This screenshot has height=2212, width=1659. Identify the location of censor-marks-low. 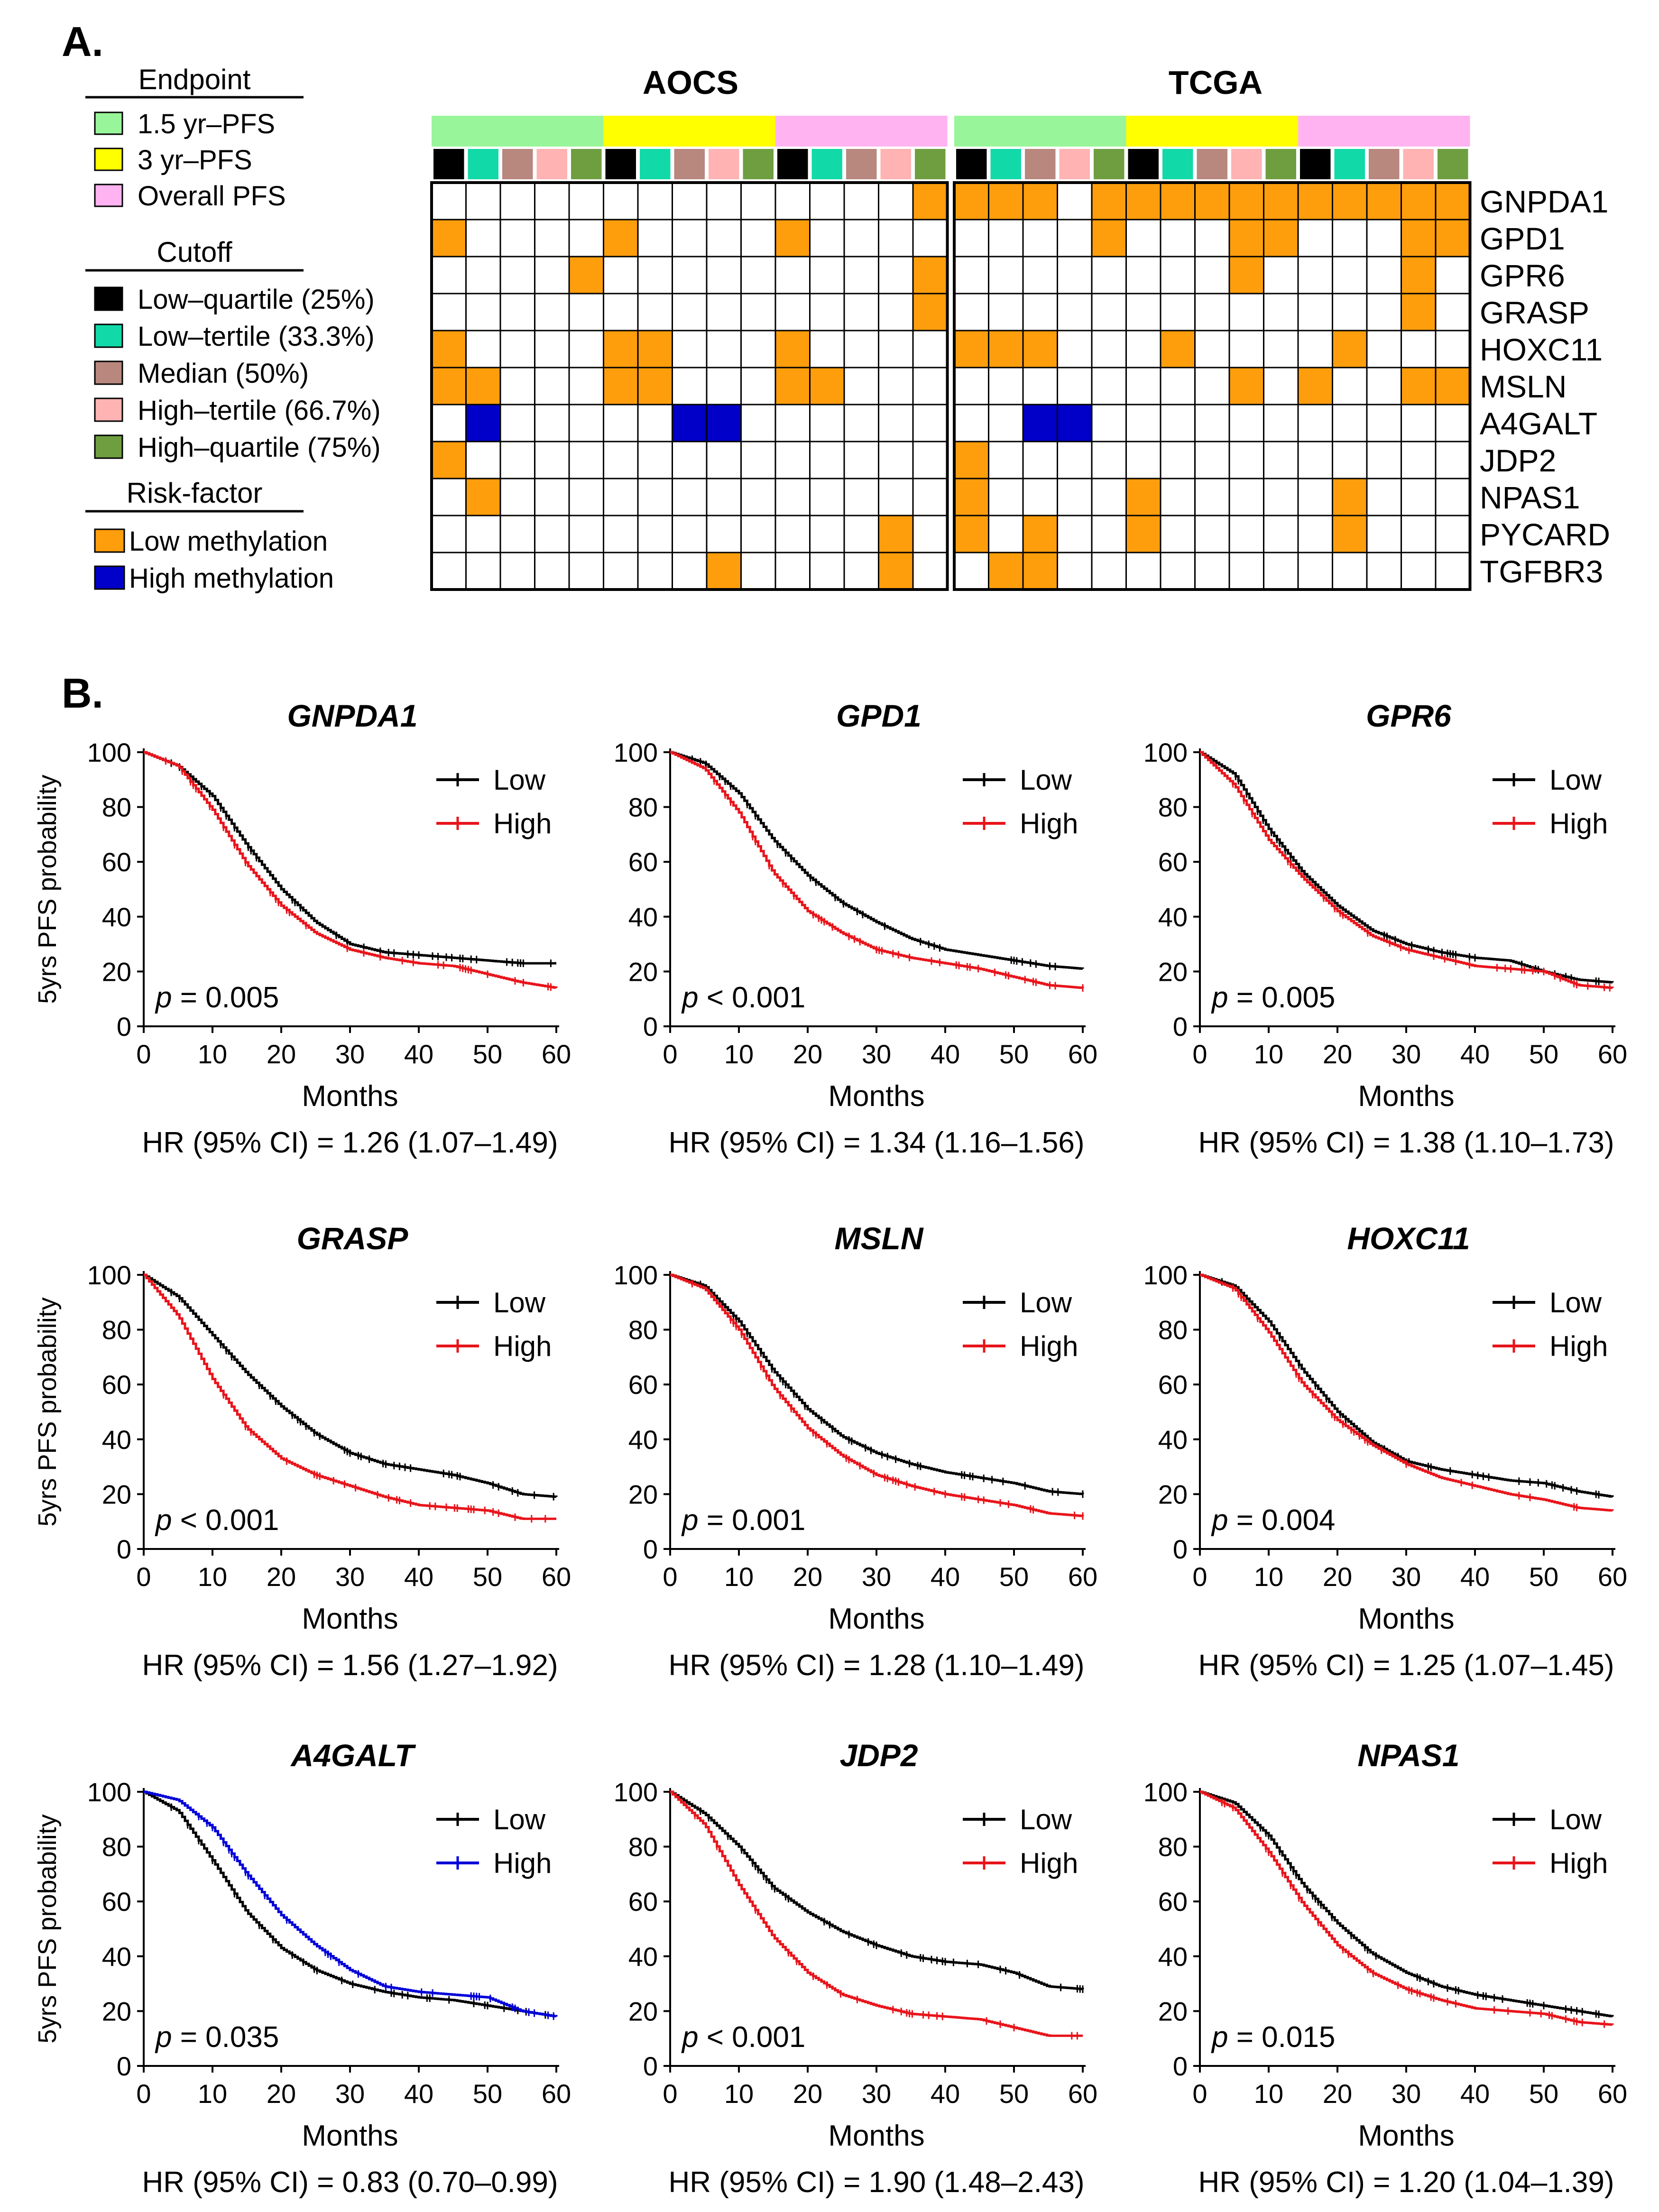
(1430, 1921).